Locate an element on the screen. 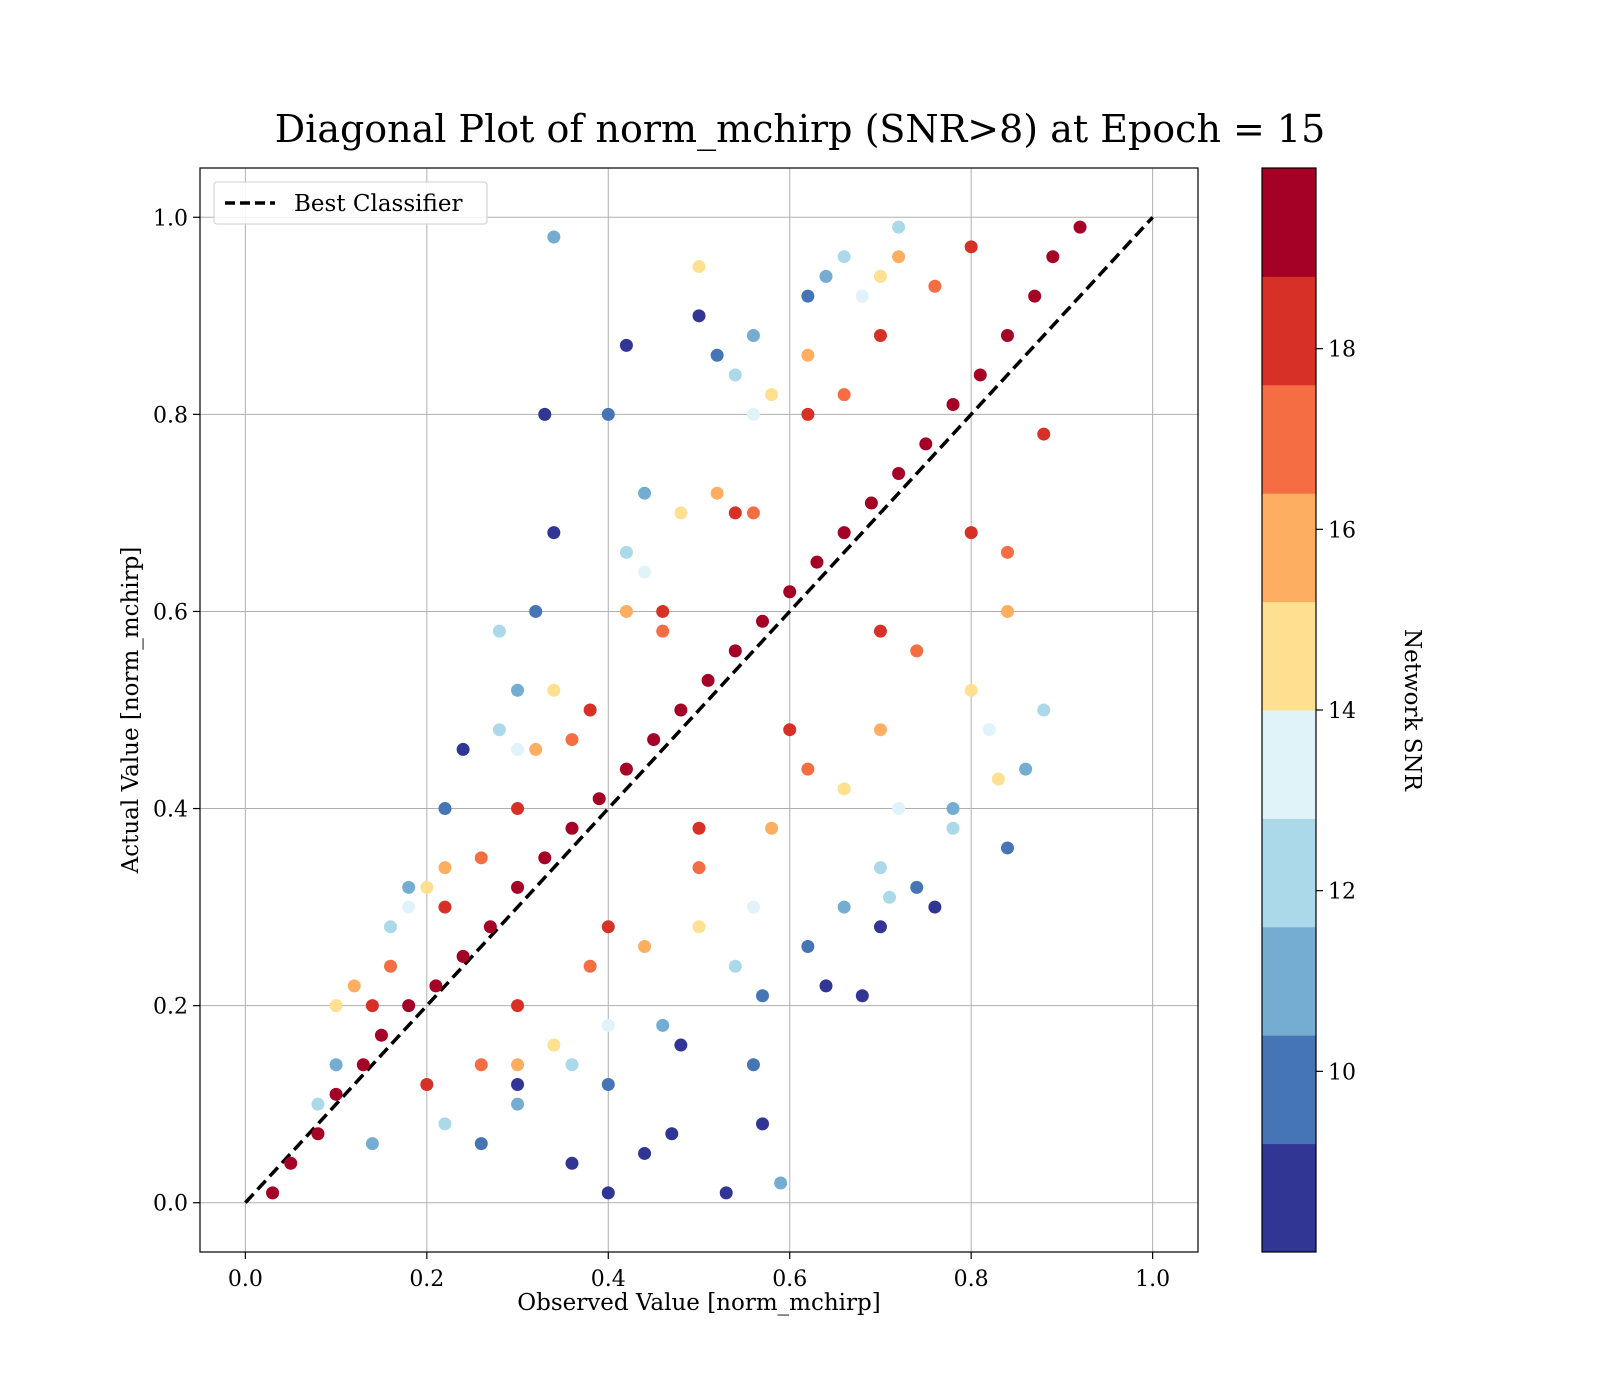  y-tick-label: 0.0 is located at coordinates (170, 1204).